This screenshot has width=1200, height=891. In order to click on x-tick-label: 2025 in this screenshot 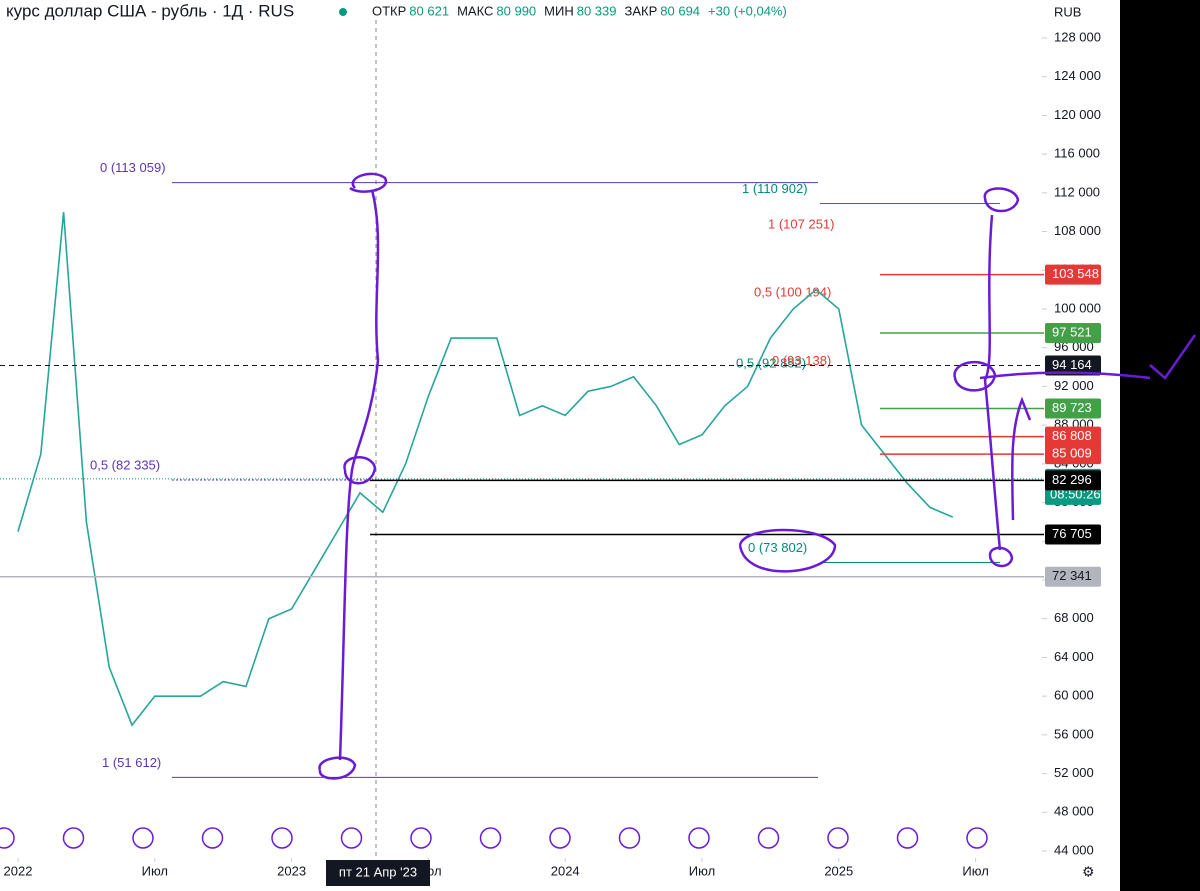, I will do `click(838, 870)`.